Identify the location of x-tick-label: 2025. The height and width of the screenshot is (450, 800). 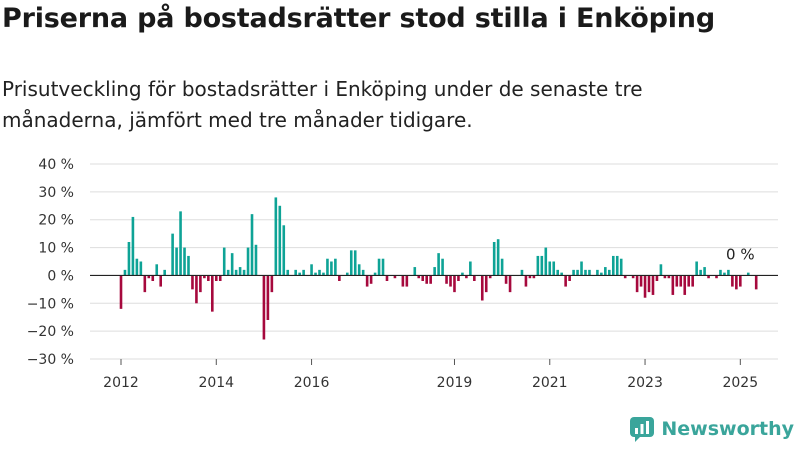
(740, 383).